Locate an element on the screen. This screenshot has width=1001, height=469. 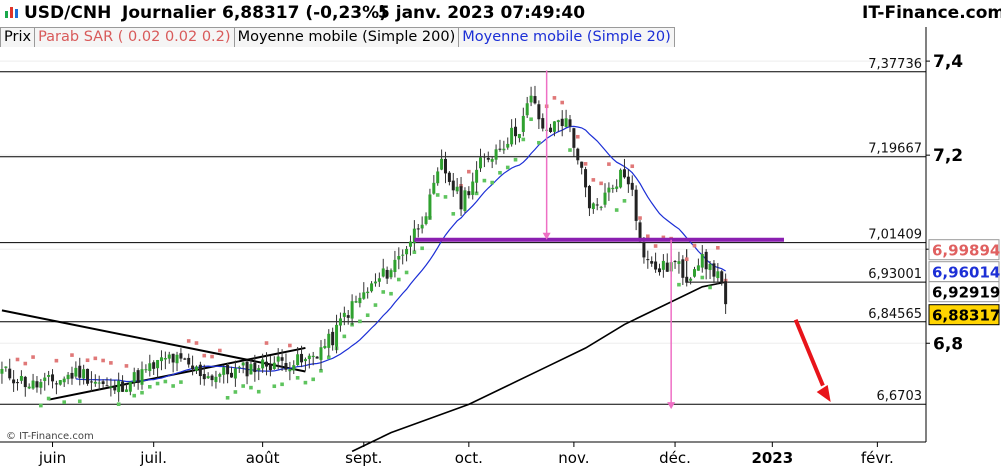
credit-text: © IT-Finance.com is located at coordinates (50, 436).